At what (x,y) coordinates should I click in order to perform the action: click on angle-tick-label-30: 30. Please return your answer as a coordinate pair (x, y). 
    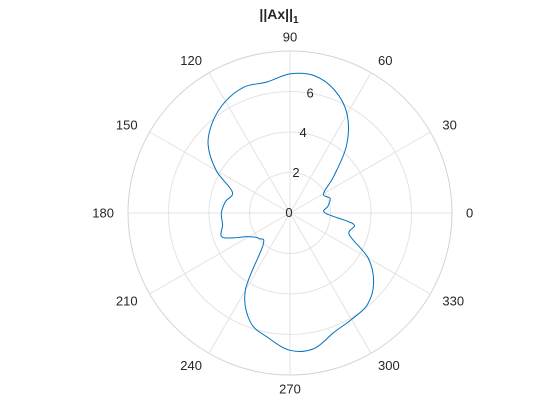
    Looking at the image, I should click on (449, 125).